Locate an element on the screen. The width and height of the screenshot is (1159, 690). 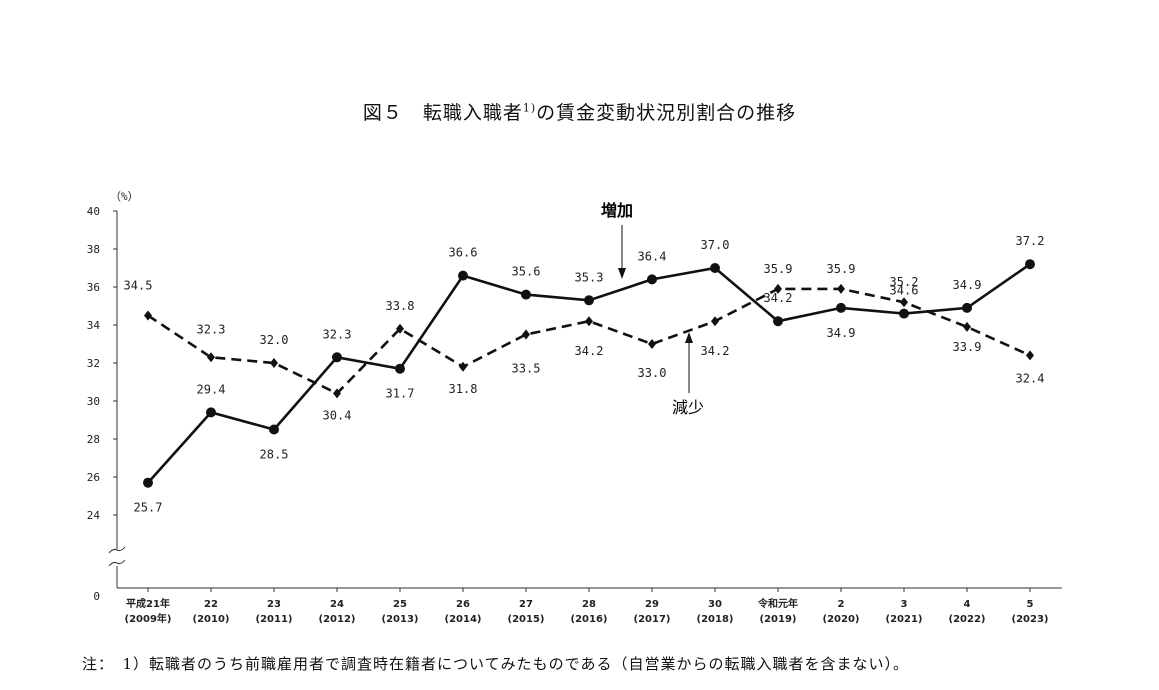
increase-data-label: 31.7 is located at coordinates (400, 394).